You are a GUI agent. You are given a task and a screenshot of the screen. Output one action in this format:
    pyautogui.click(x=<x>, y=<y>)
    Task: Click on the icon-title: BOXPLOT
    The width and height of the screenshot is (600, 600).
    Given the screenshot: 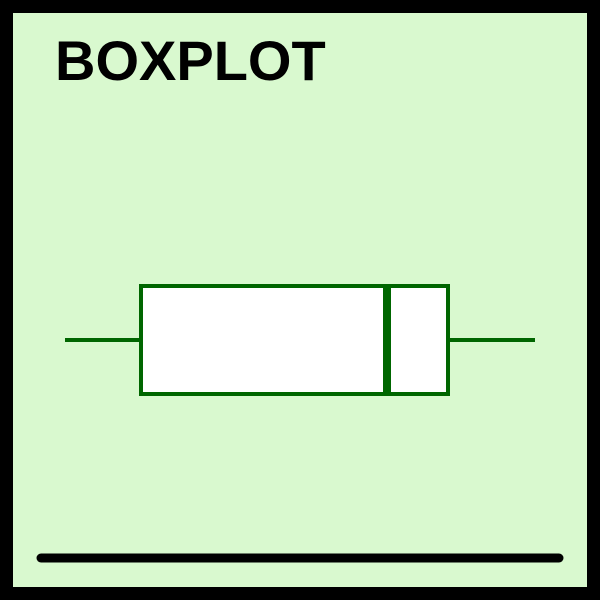 What is the action you would take?
    pyautogui.click(x=190, y=60)
    